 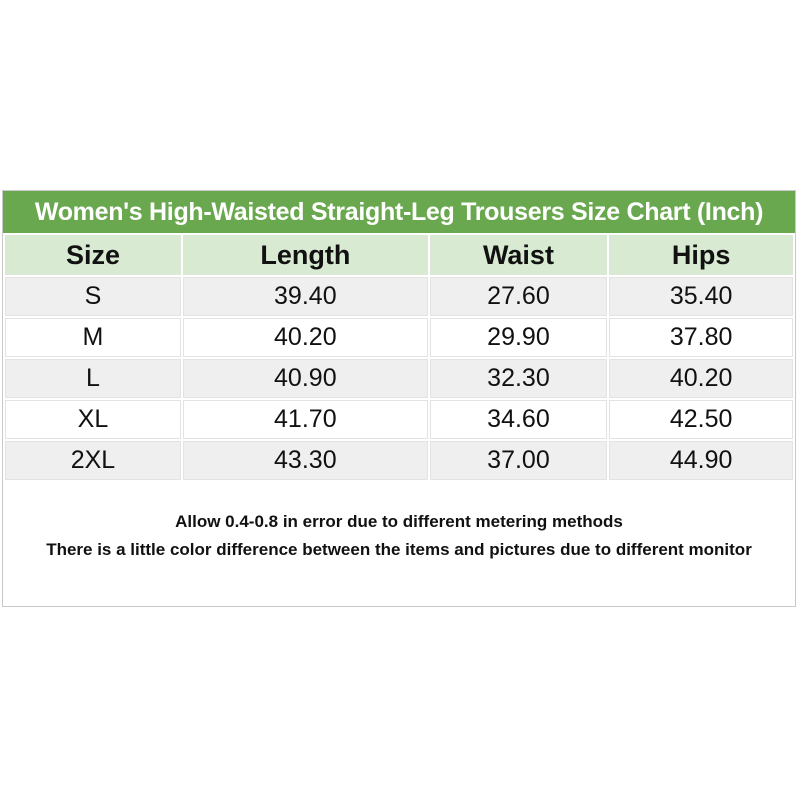 I want to click on table-row-2xl: 2XL 43.30 37.00 44.90, so click(x=399, y=460).